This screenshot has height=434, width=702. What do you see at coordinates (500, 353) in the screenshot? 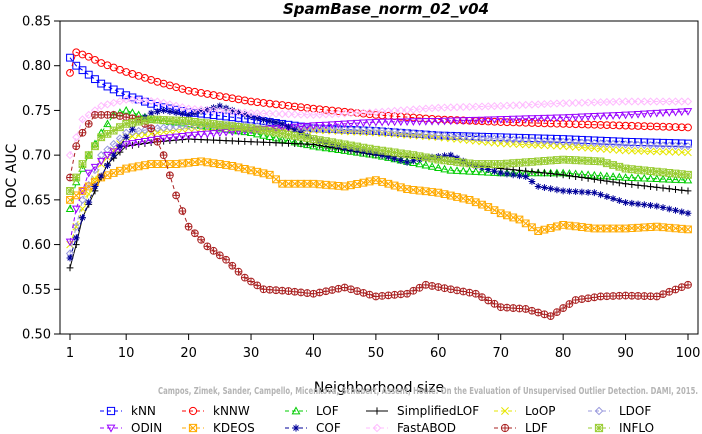
I see `x-tick-label: 70` at bounding box center [500, 353].